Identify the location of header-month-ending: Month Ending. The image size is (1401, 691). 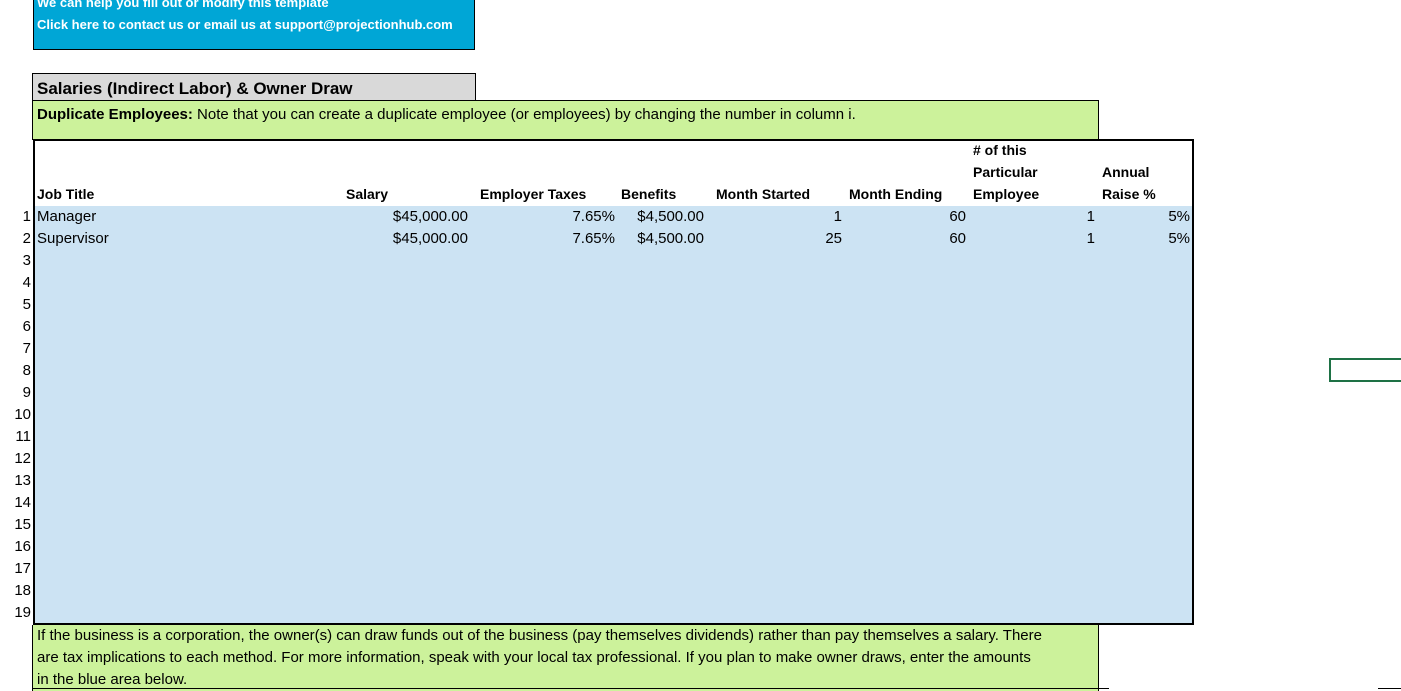
(896, 194).